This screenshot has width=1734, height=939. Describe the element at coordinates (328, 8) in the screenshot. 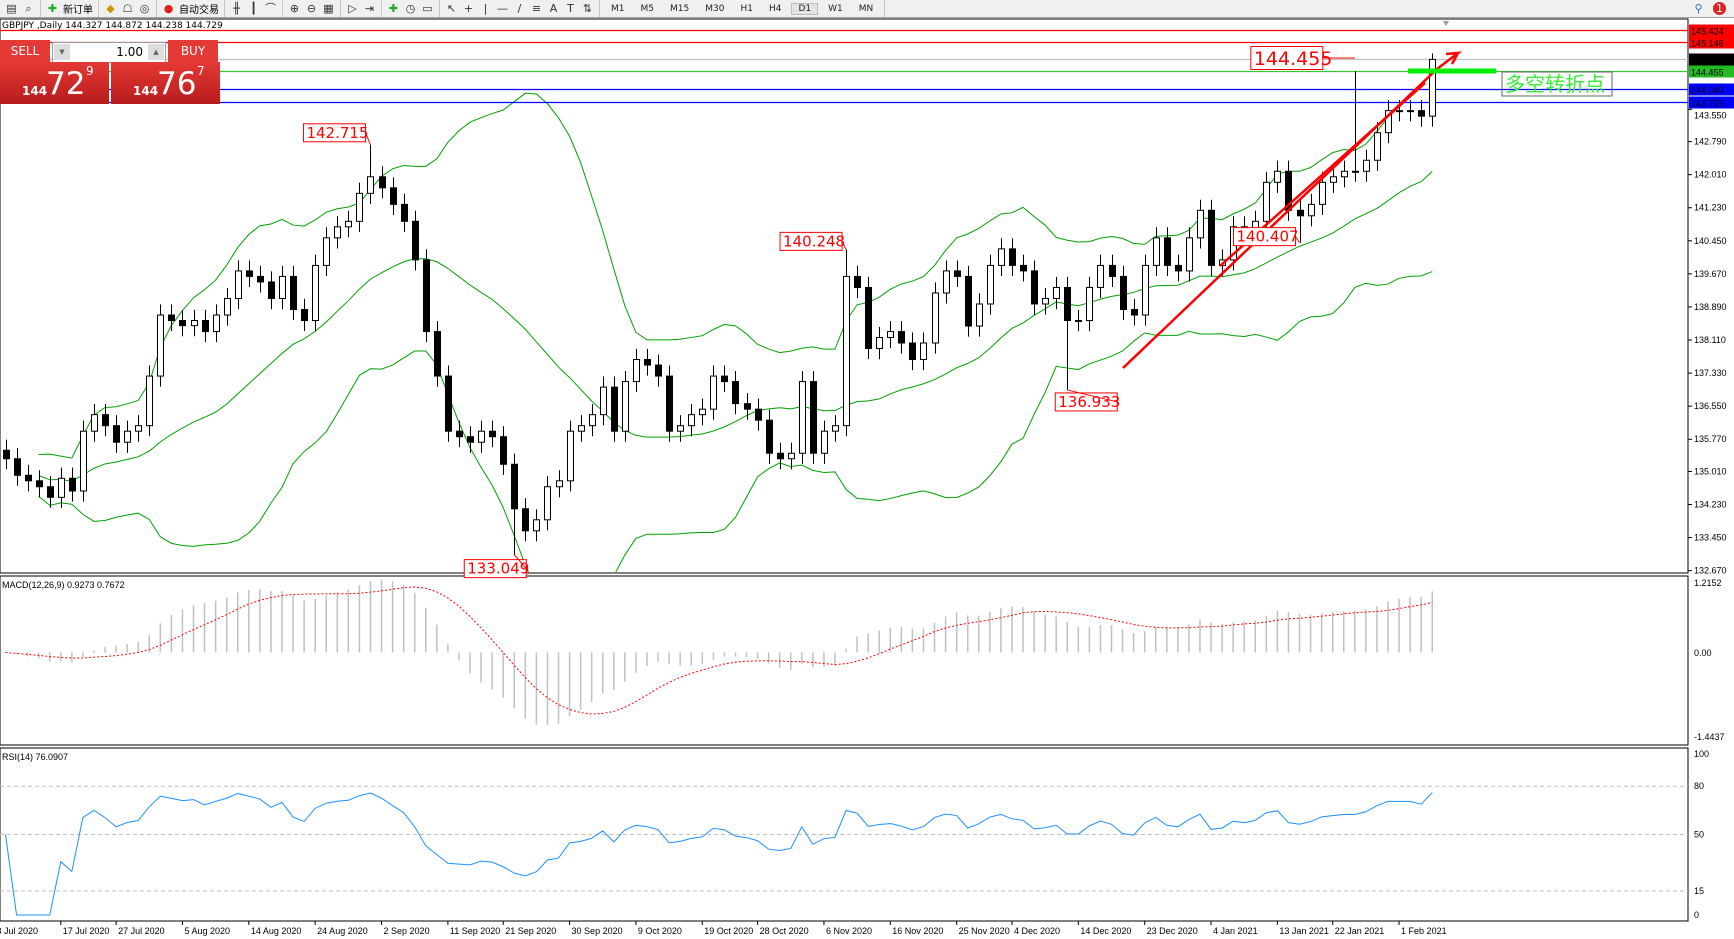

I see `tile-windows-icon: ▦` at that location.